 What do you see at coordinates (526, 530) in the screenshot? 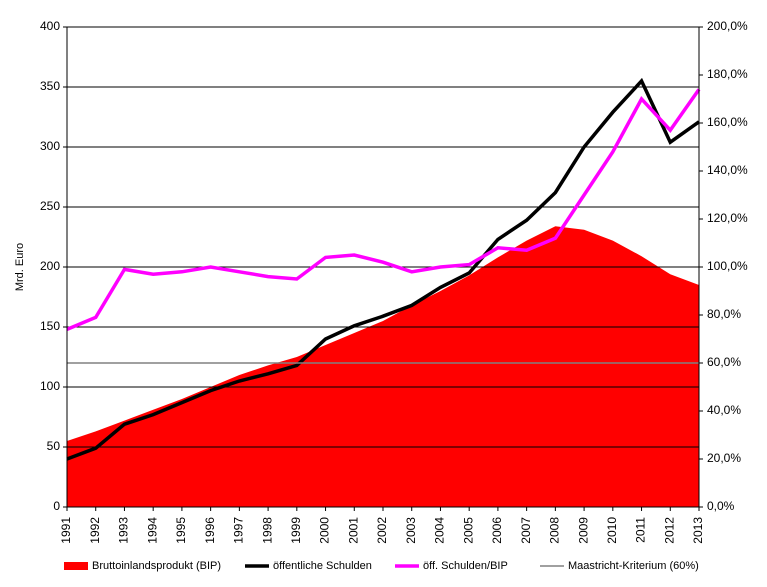
I see `x-tick-label: 2007` at bounding box center [526, 530].